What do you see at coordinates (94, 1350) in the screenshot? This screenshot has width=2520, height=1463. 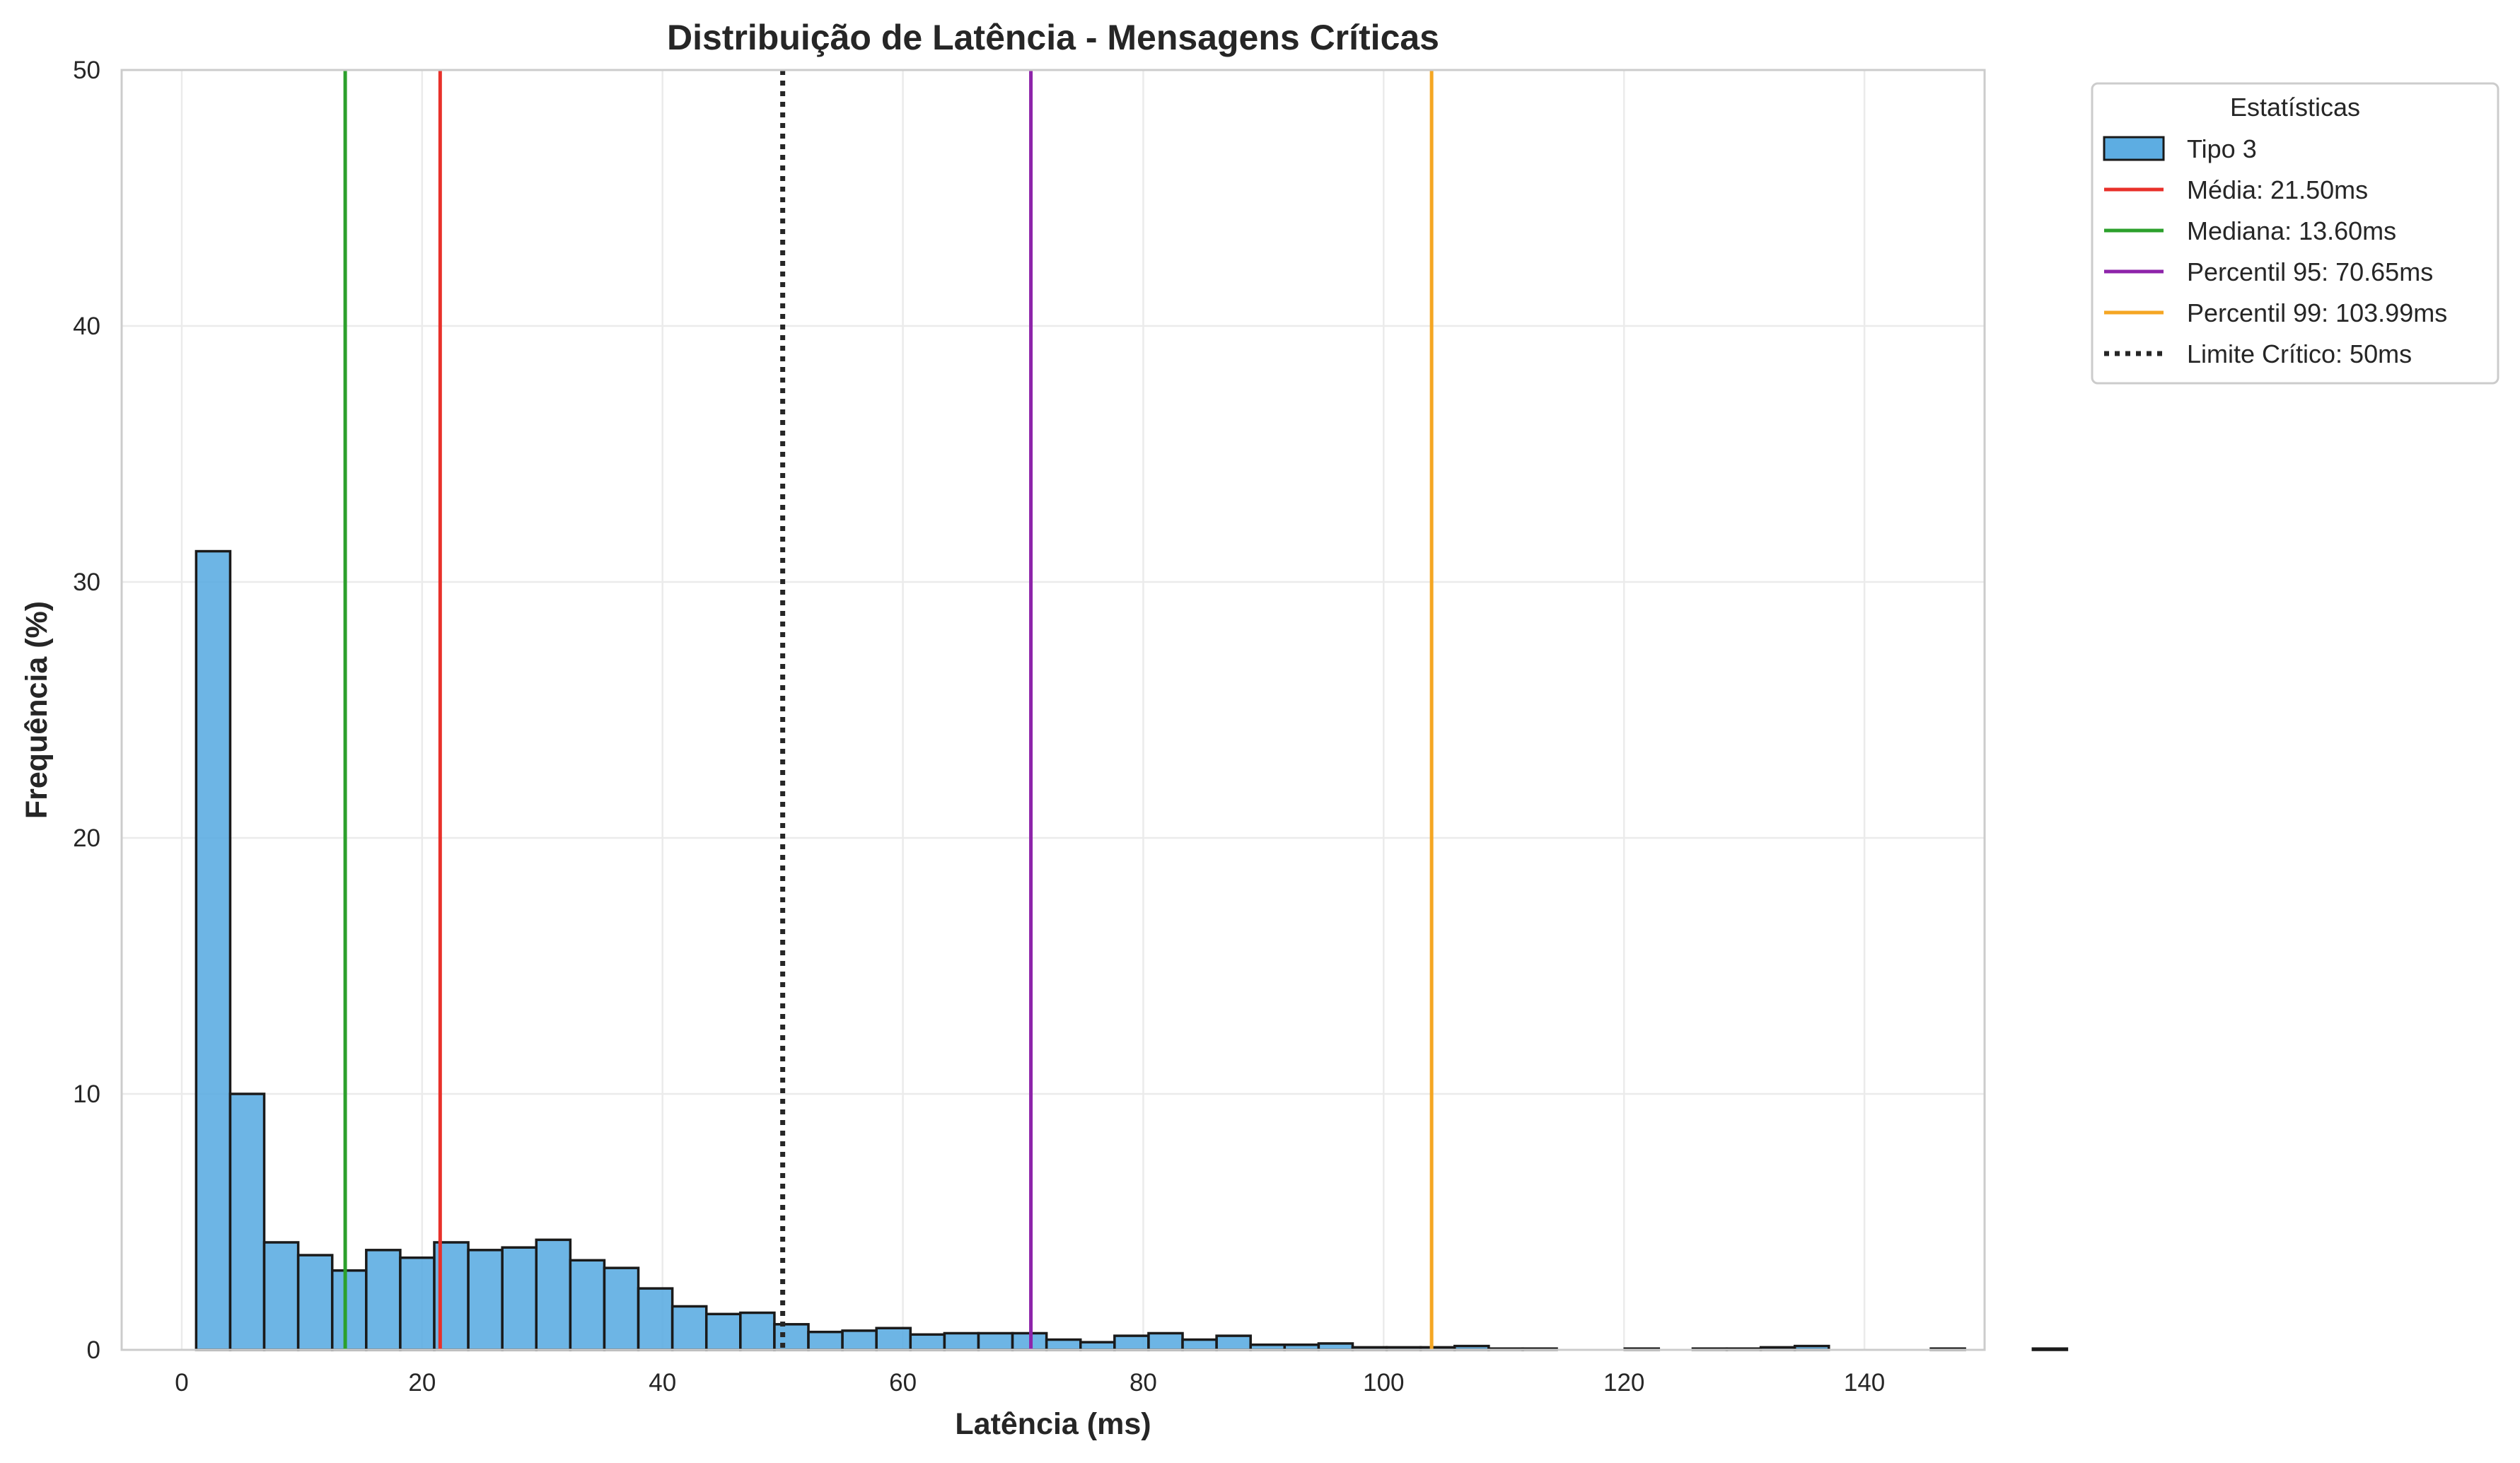 I see `y-tick-label: 0` at bounding box center [94, 1350].